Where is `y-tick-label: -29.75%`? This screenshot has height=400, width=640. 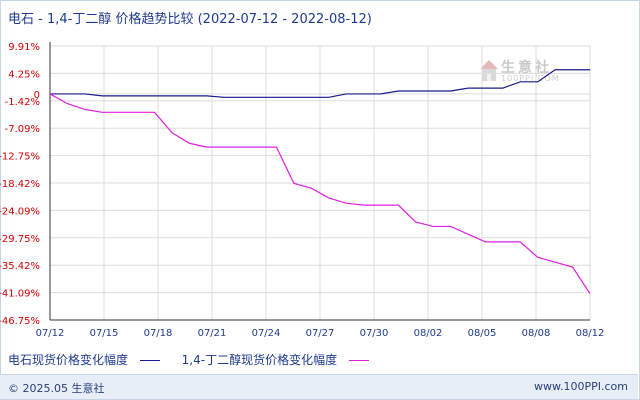
y-tick-label: -29.75% is located at coordinates (20, 239).